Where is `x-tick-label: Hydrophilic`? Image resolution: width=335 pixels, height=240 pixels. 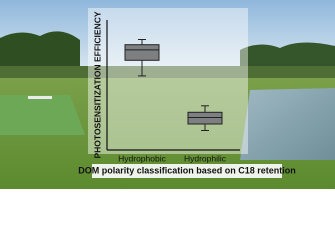
x-tick-label: Hydrophilic is located at coordinates (205, 158).